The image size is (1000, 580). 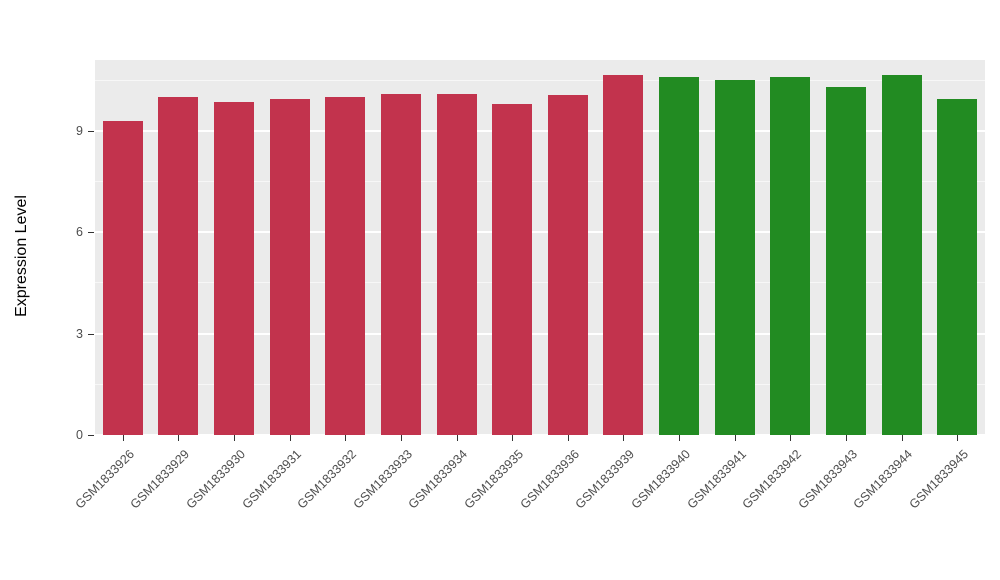 What do you see at coordinates (79, 435) in the screenshot?
I see `y-tick-label: 0` at bounding box center [79, 435].